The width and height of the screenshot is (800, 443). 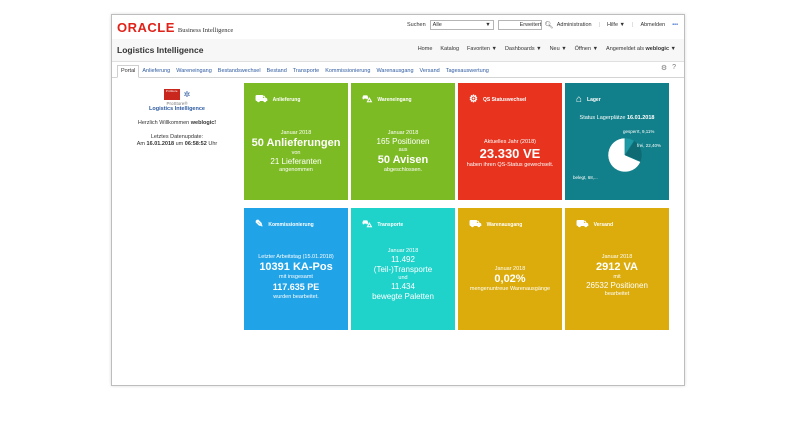 I want to click on text-connector: aus, so click(x=403, y=150).